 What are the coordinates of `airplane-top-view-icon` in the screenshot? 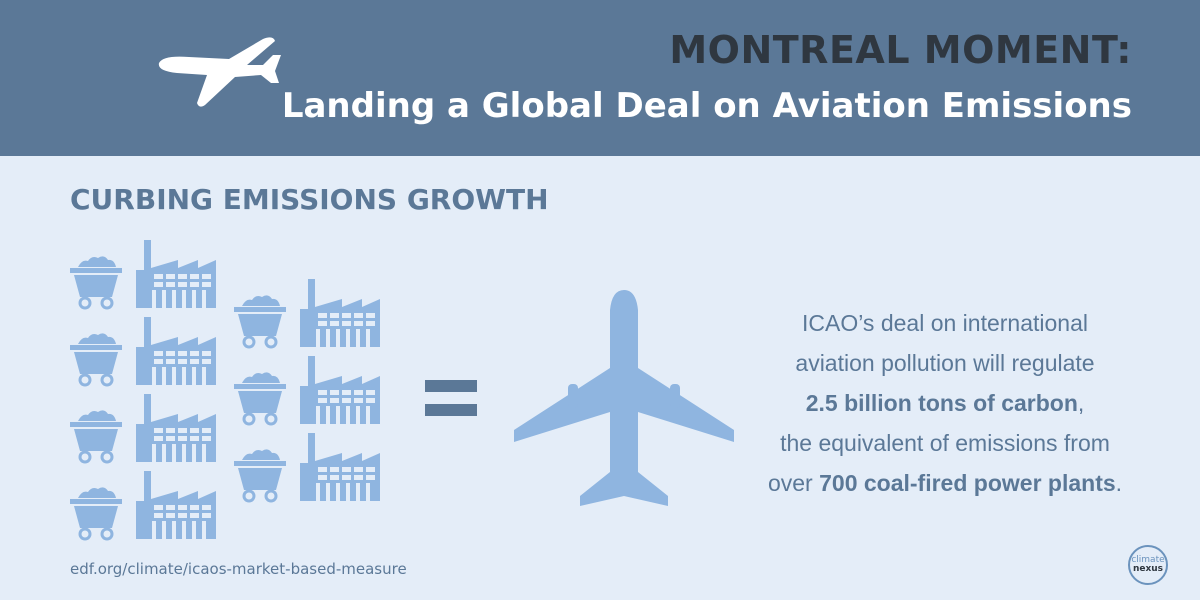 It's located at (624, 398).